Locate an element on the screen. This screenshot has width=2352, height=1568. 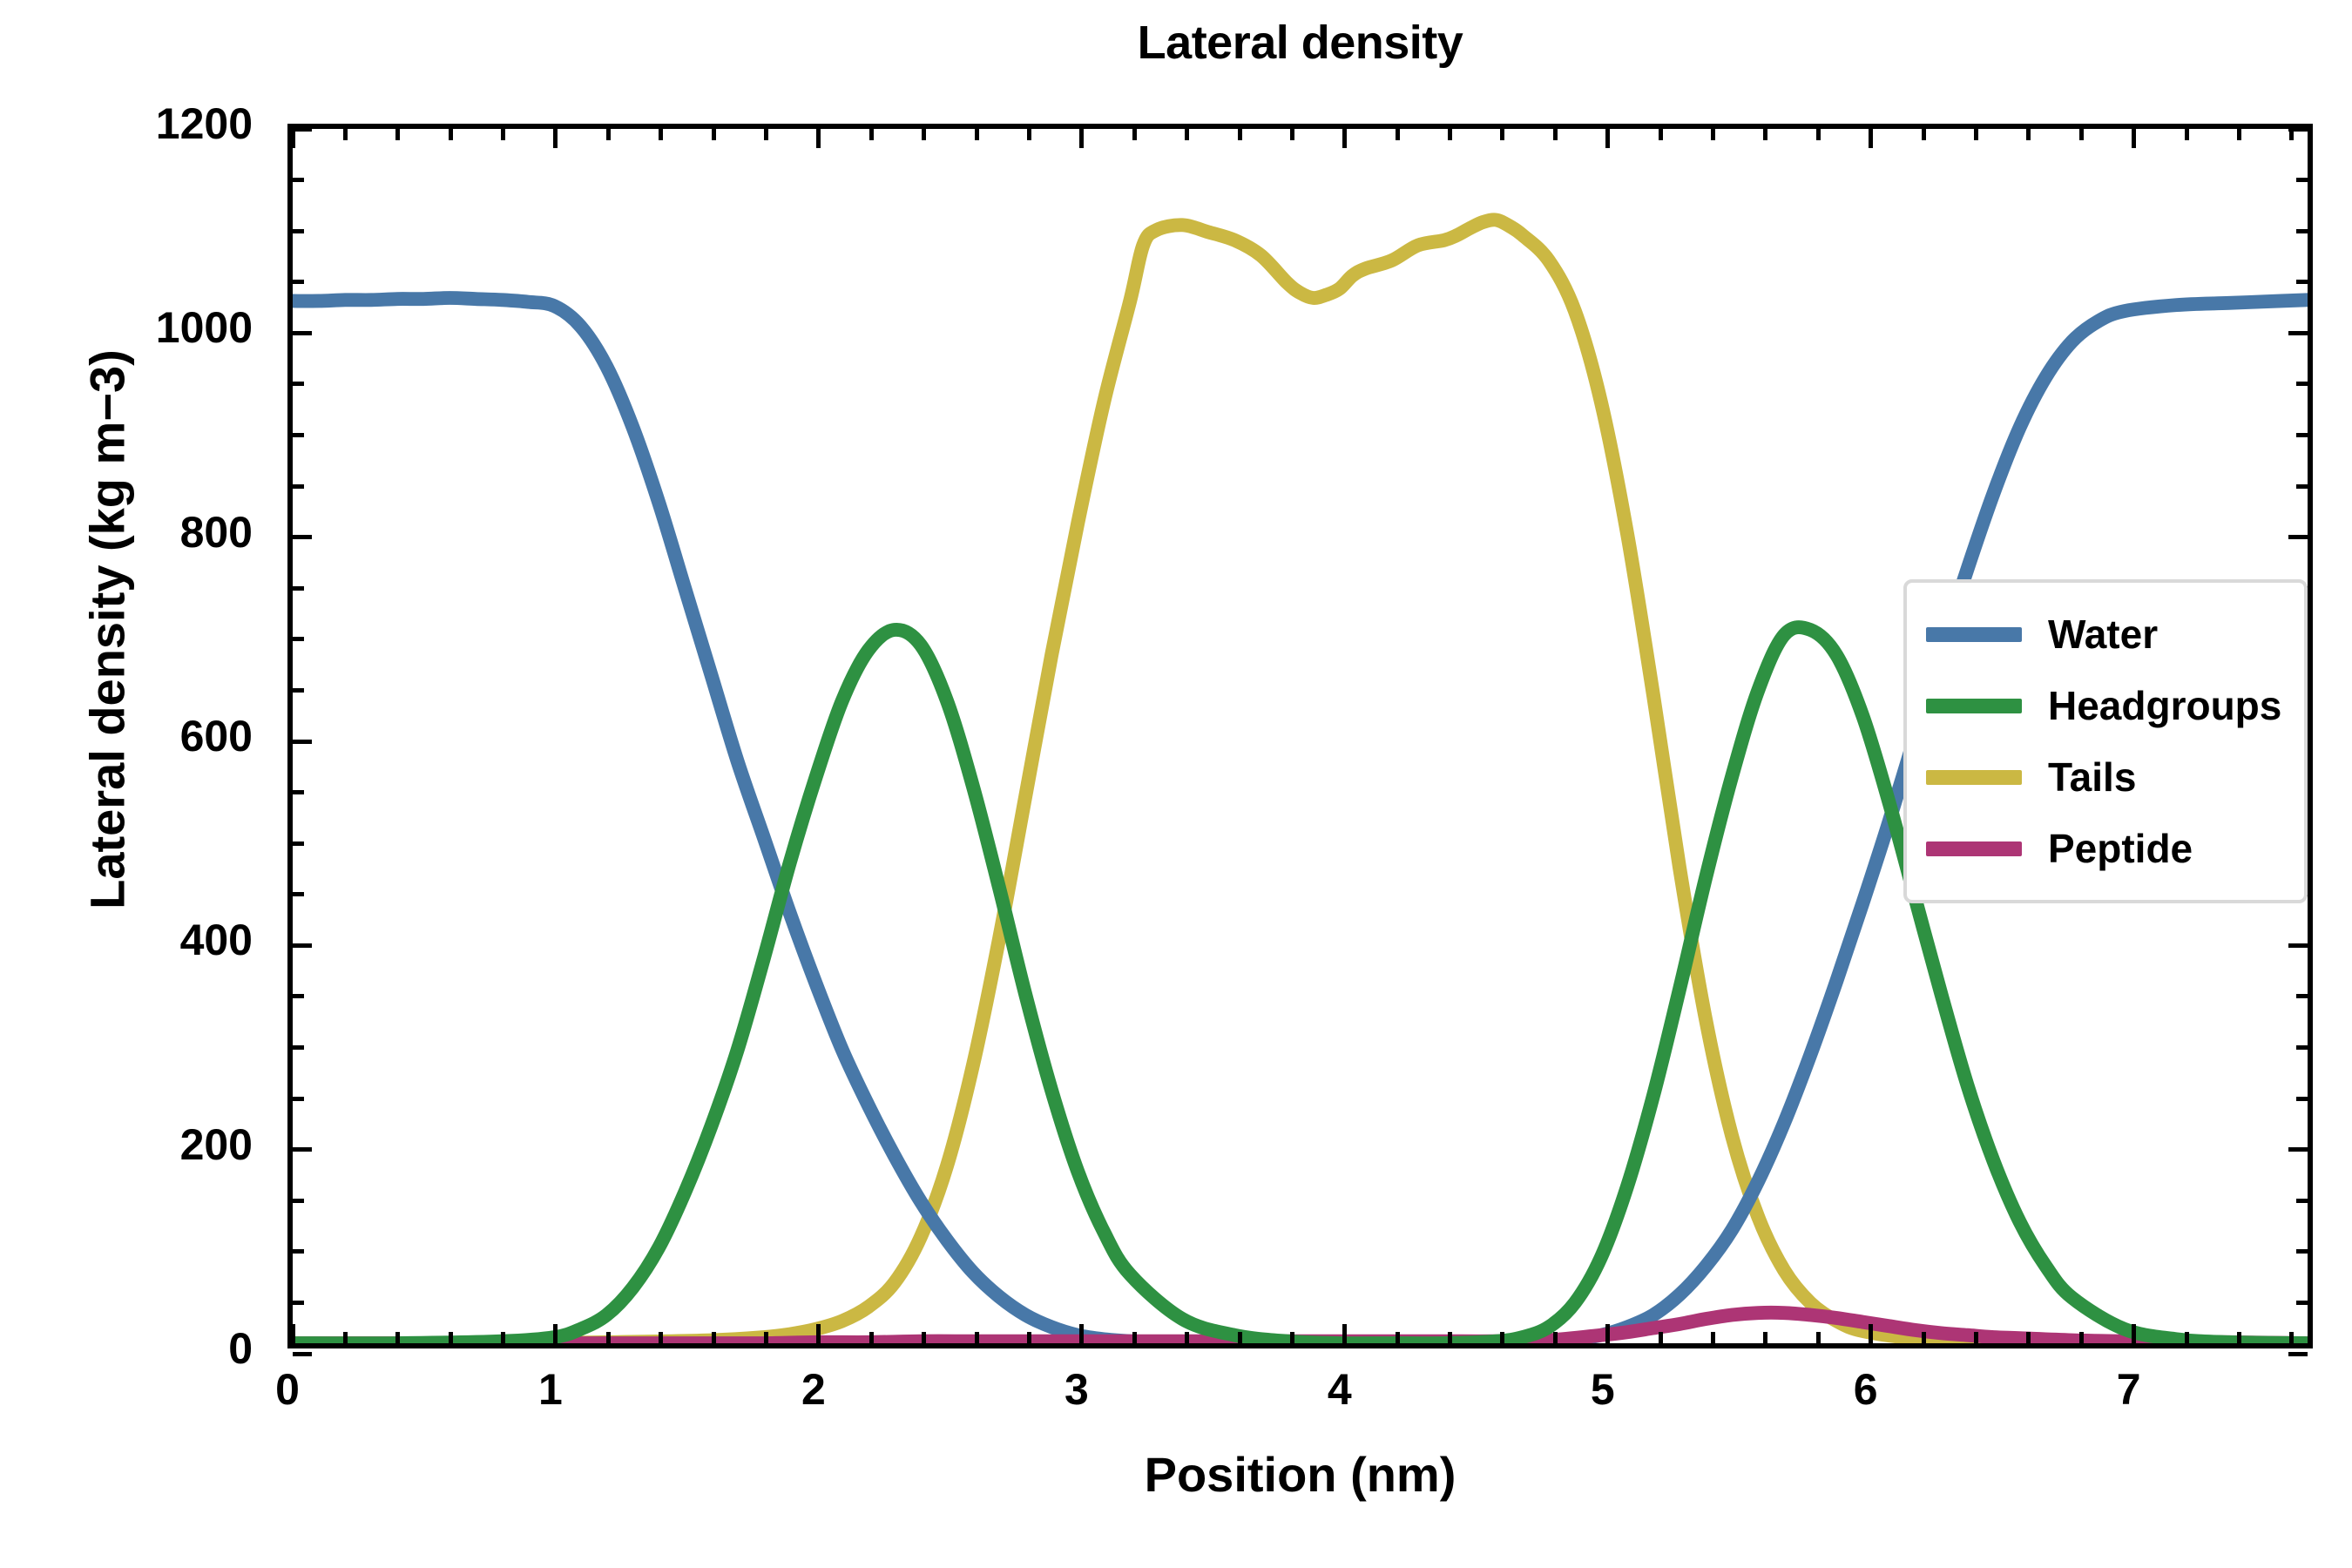
legend-item-label: Water is located at coordinates (2103, 634).